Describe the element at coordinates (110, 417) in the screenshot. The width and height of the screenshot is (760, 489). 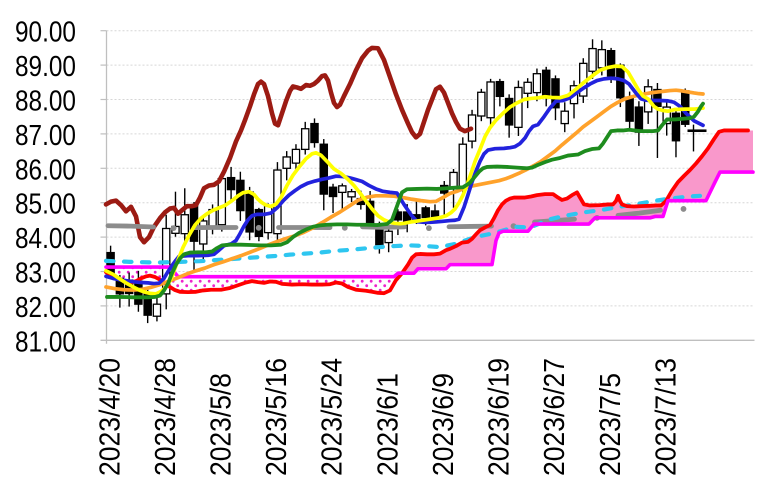
I see `svg-text: 2023/4/20` at that location.